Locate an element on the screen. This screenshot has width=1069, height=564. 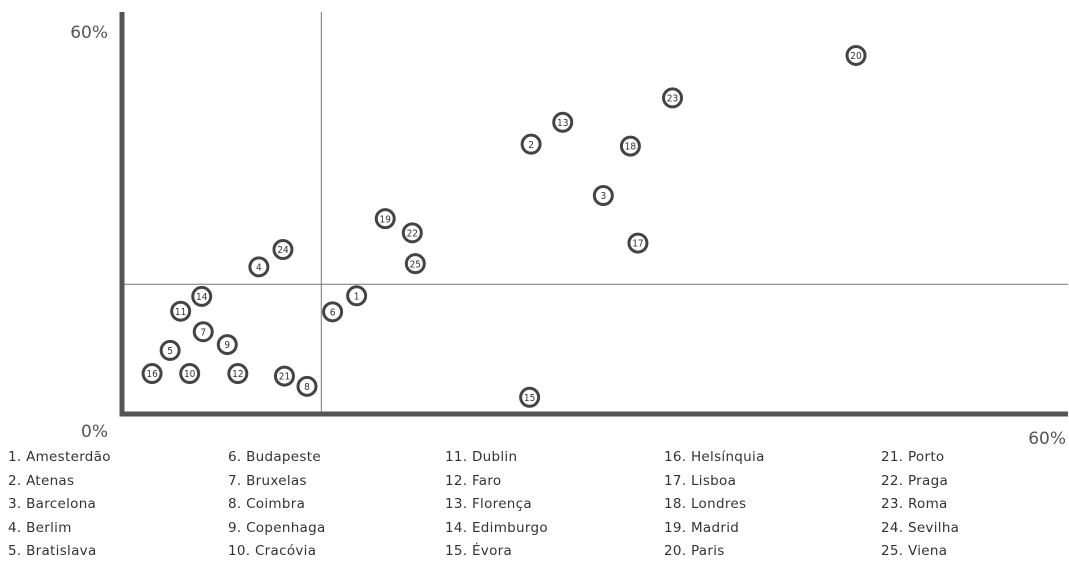
data-point-15: 15 is located at coordinates (530, 397).